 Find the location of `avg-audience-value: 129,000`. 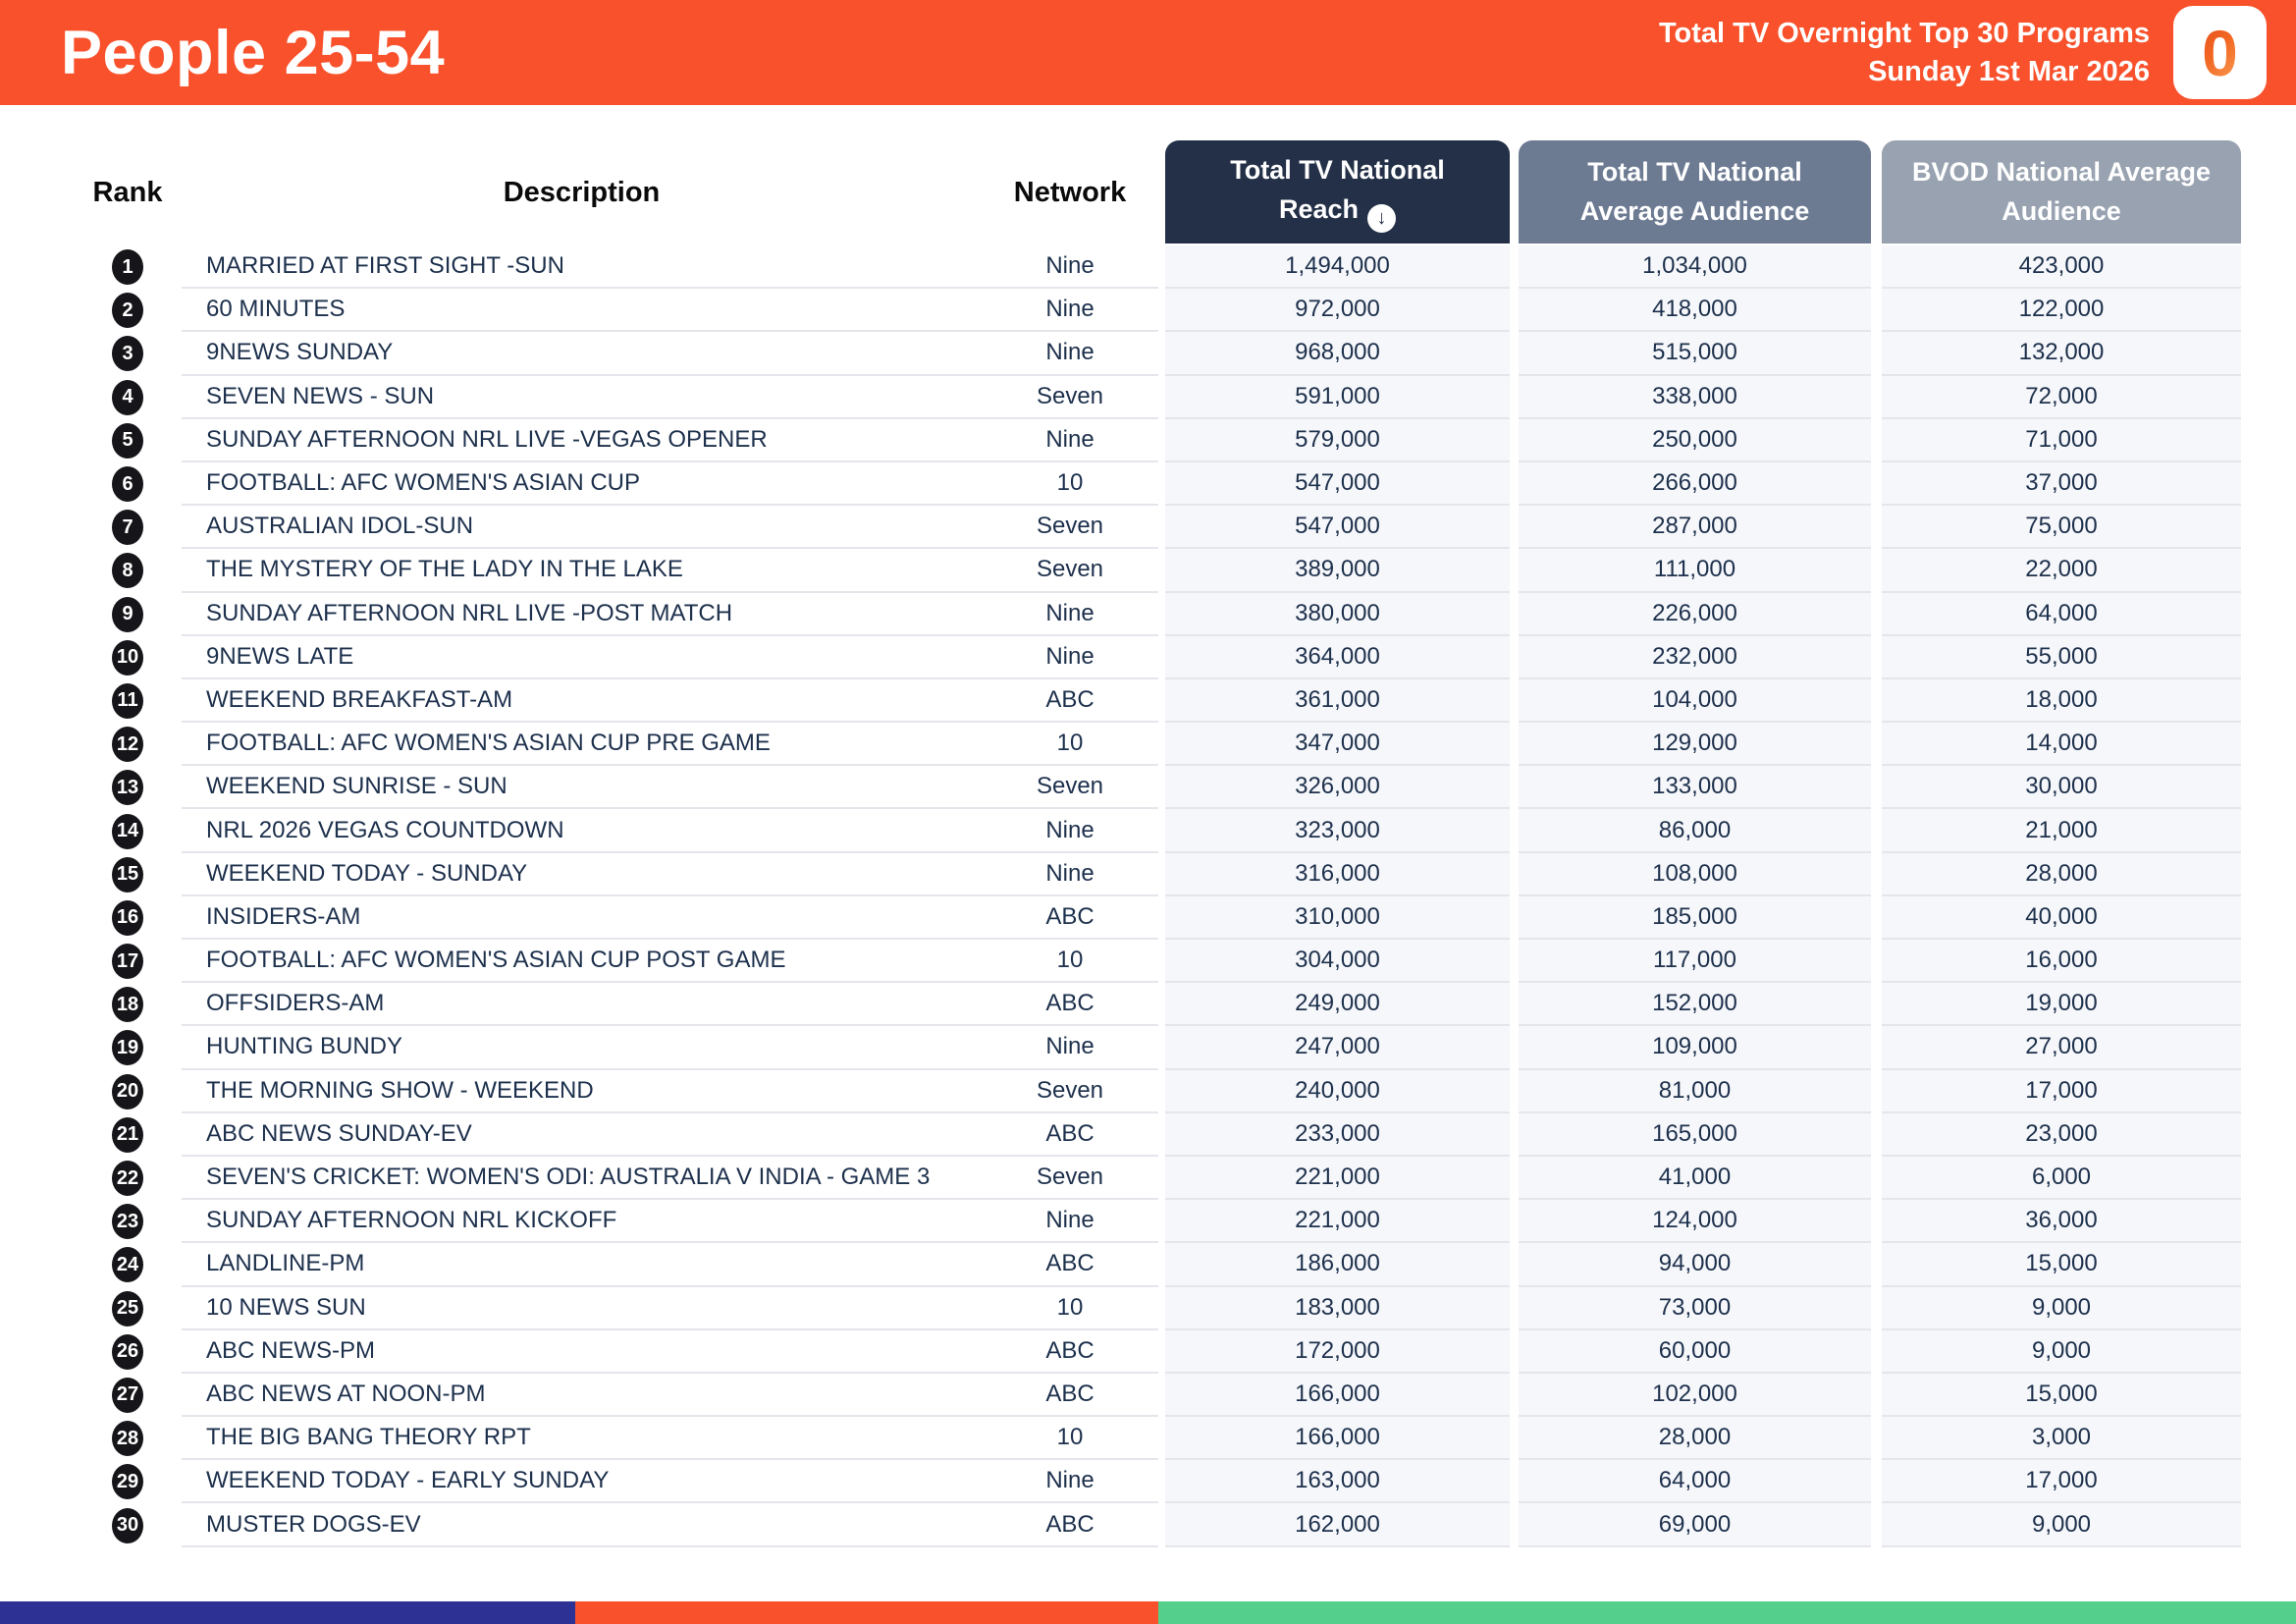

avg-audience-value: 129,000 is located at coordinates (1695, 745).